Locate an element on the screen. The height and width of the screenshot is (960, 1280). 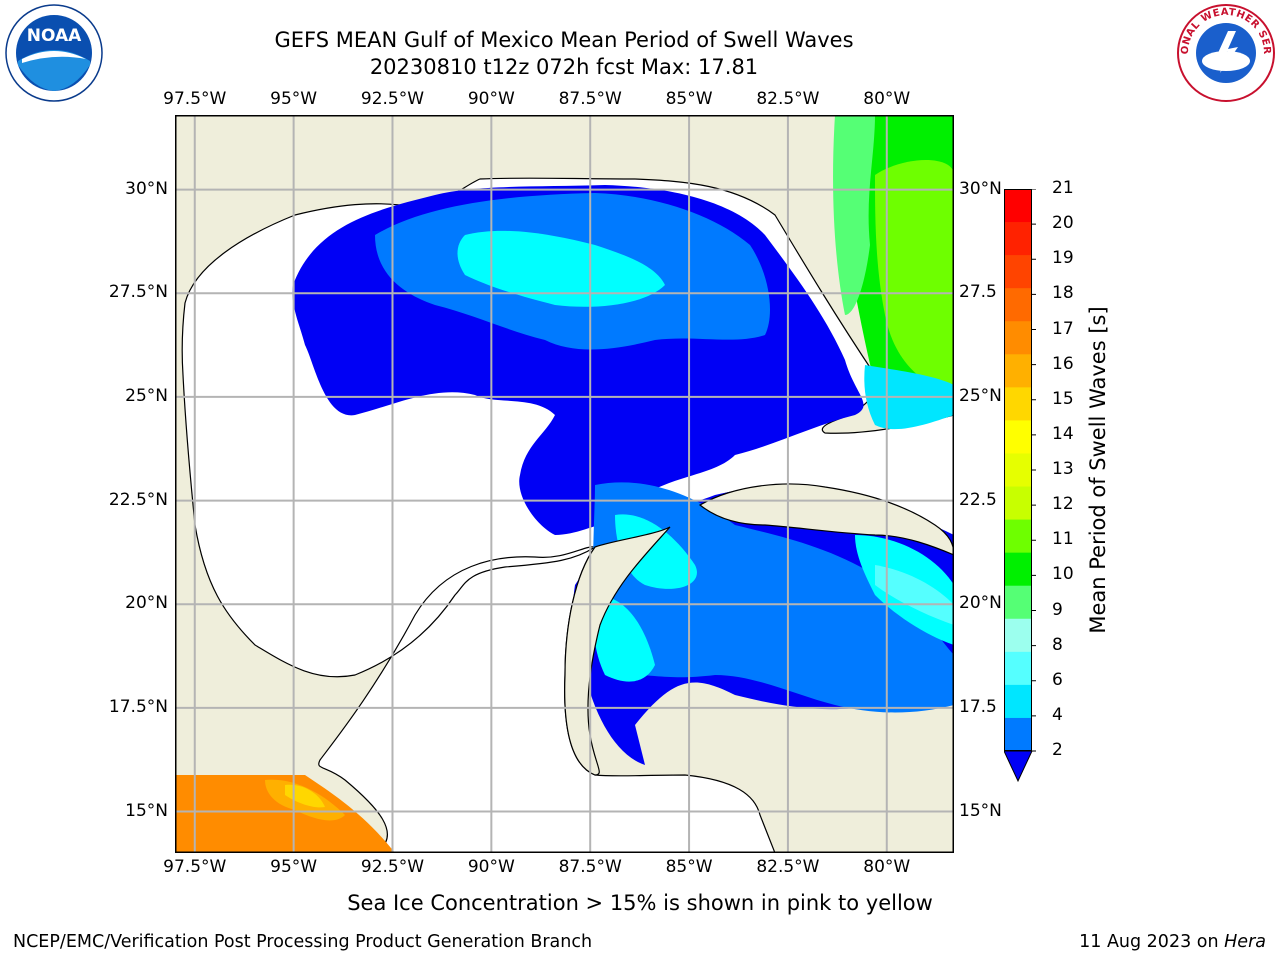
nws-logo: NATIONAL WEATHER SERVICE is located at coordinates (1224, 51).